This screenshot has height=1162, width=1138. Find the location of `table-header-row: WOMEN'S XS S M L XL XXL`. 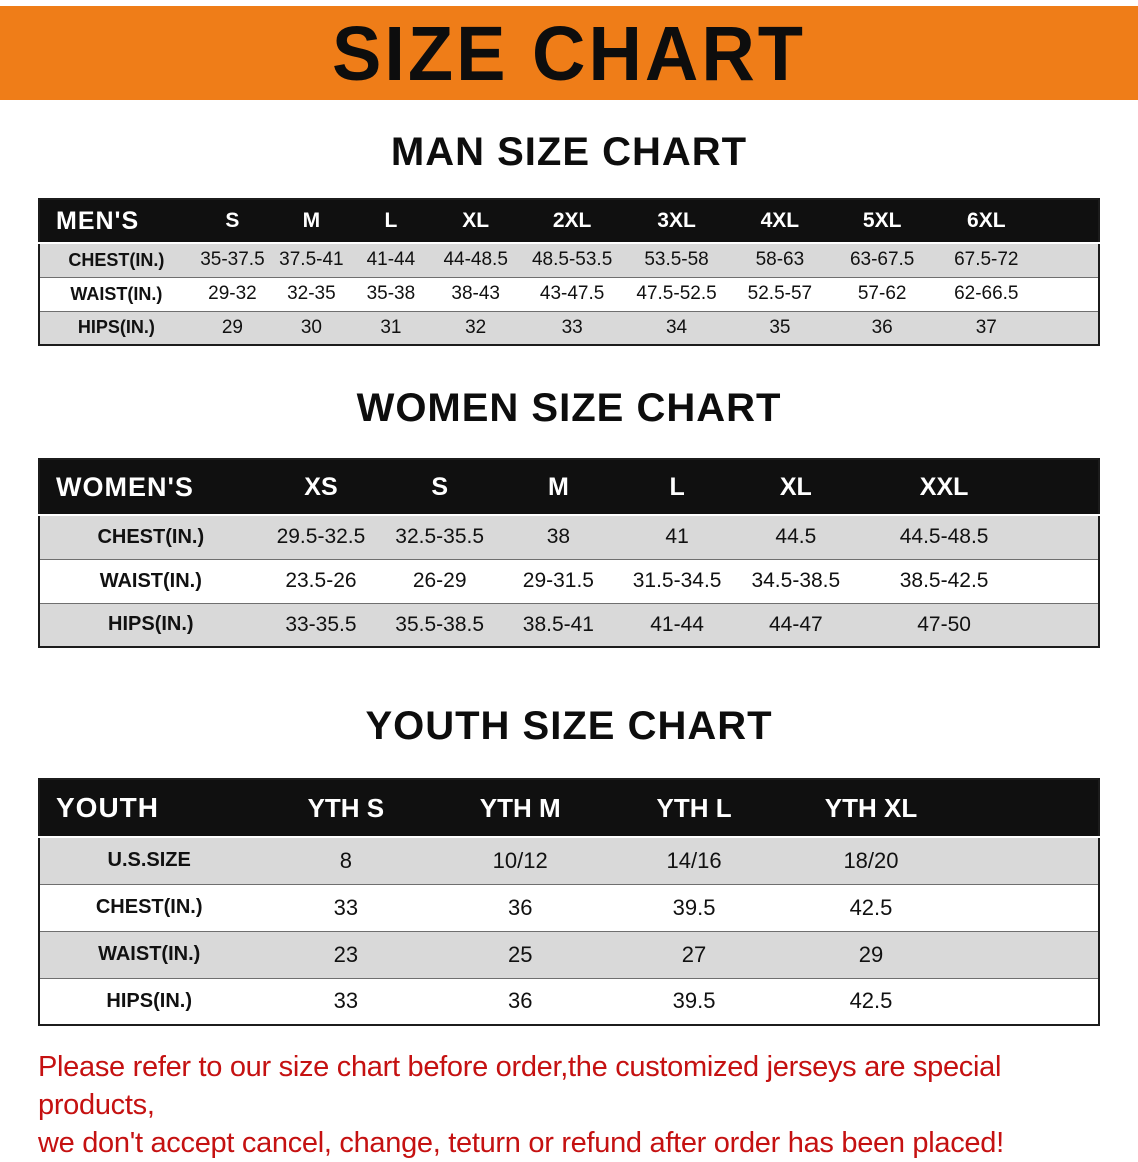

table-header-row: WOMEN'S XS S M L XL XXL is located at coordinates (569, 487).